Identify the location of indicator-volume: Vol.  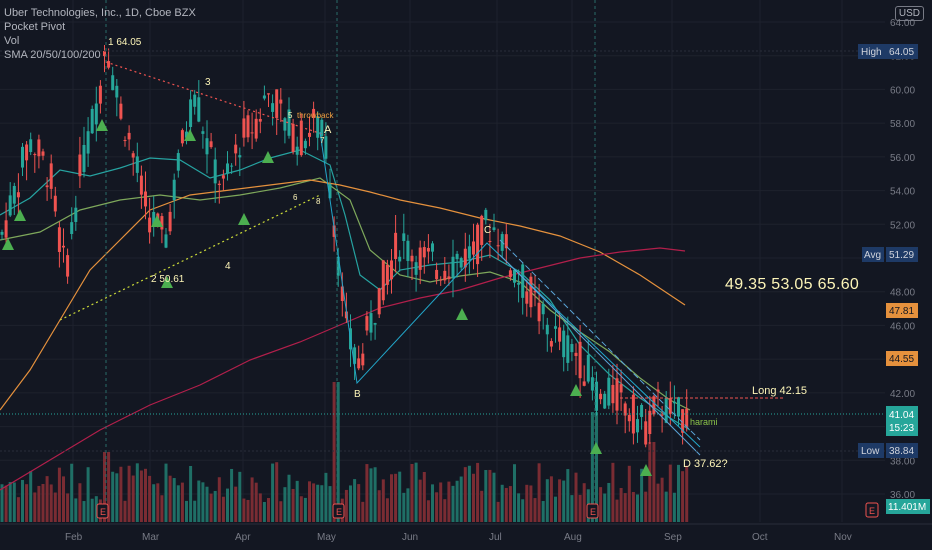
(12, 41).